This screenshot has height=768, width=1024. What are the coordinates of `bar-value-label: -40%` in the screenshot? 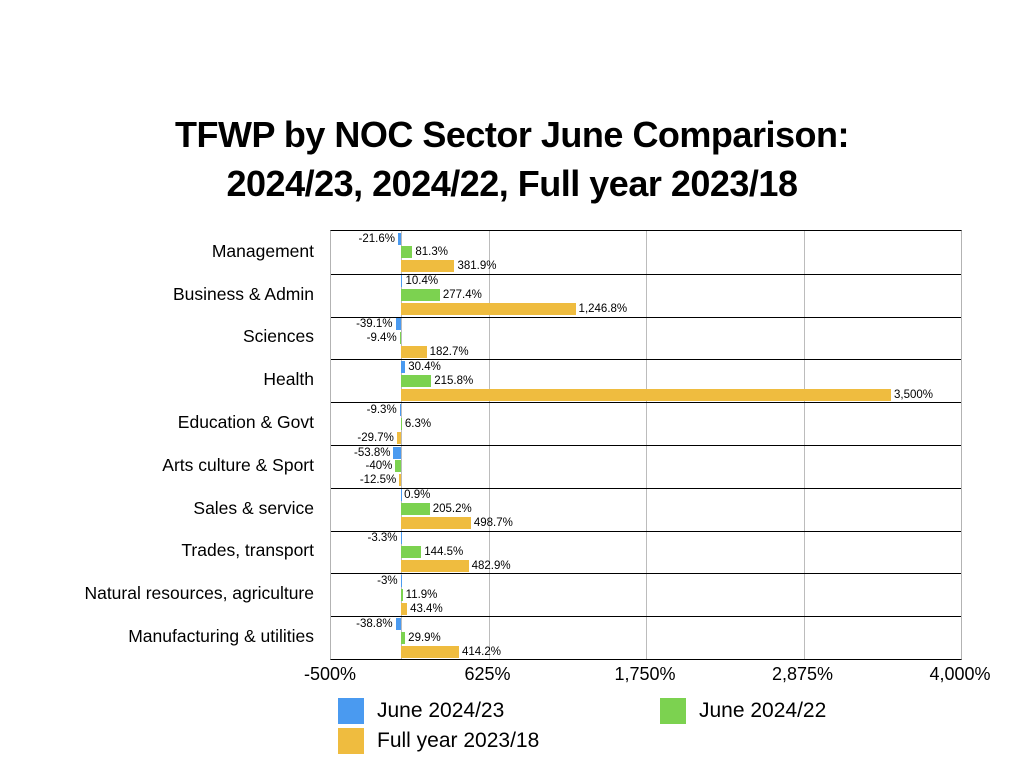 It's located at (379, 466).